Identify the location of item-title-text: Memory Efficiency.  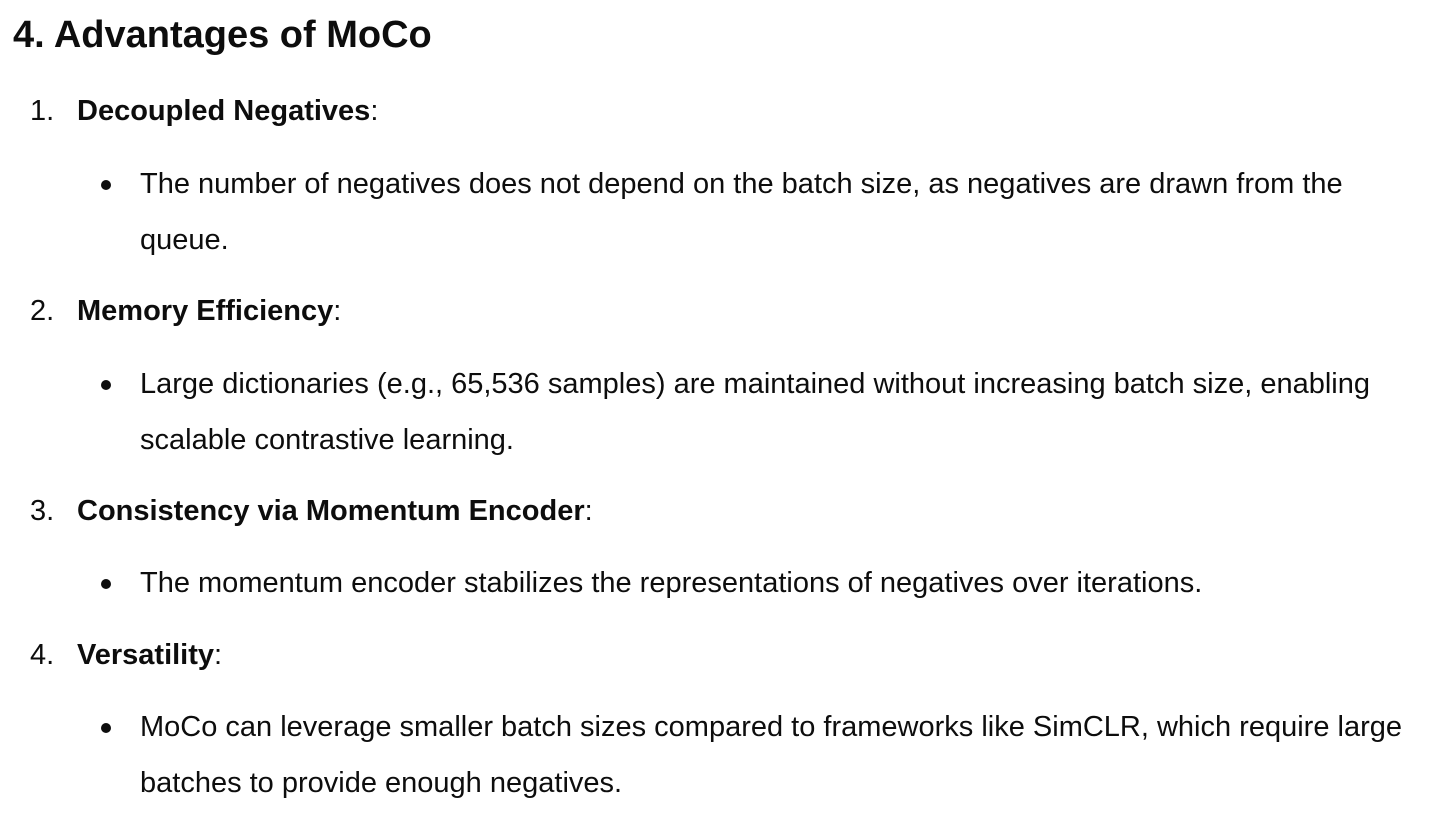
(205, 311).